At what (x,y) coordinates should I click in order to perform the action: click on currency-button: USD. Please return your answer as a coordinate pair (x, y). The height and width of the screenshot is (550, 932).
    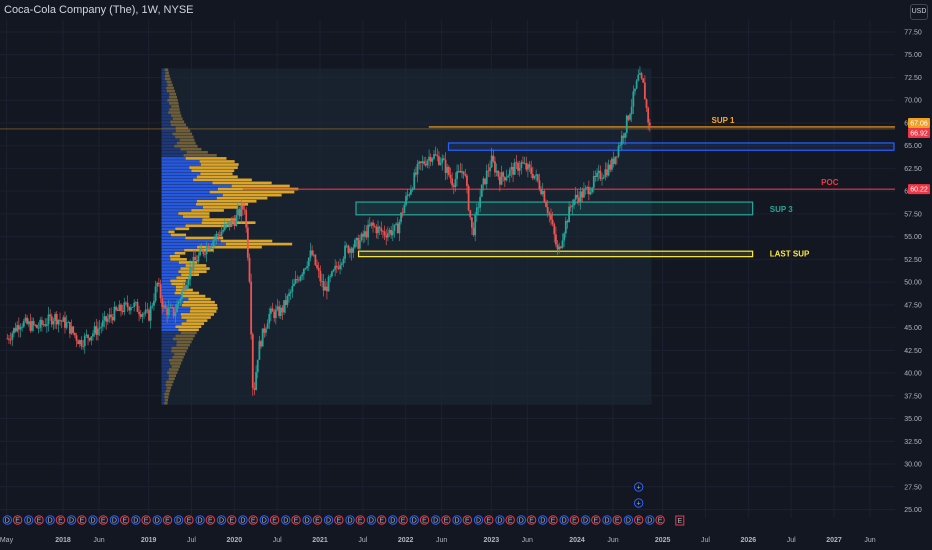
    Looking at the image, I should click on (919, 12).